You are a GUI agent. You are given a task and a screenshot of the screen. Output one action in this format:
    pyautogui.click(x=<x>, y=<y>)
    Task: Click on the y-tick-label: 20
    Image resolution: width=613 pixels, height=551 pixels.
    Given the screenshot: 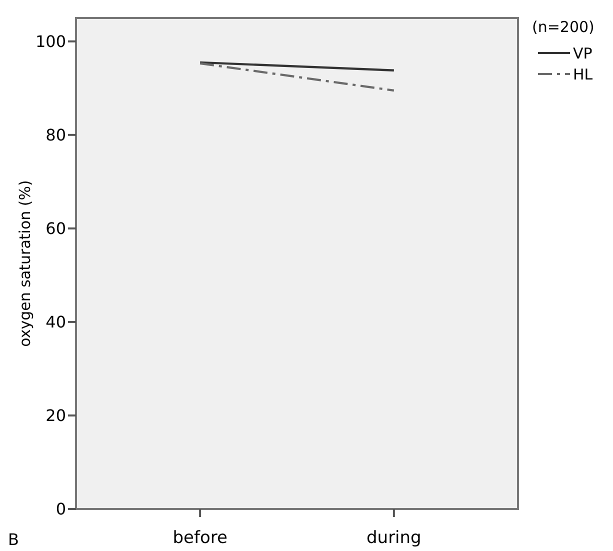 What is the action you would take?
    pyautogui.click(x=56, y=416)
    